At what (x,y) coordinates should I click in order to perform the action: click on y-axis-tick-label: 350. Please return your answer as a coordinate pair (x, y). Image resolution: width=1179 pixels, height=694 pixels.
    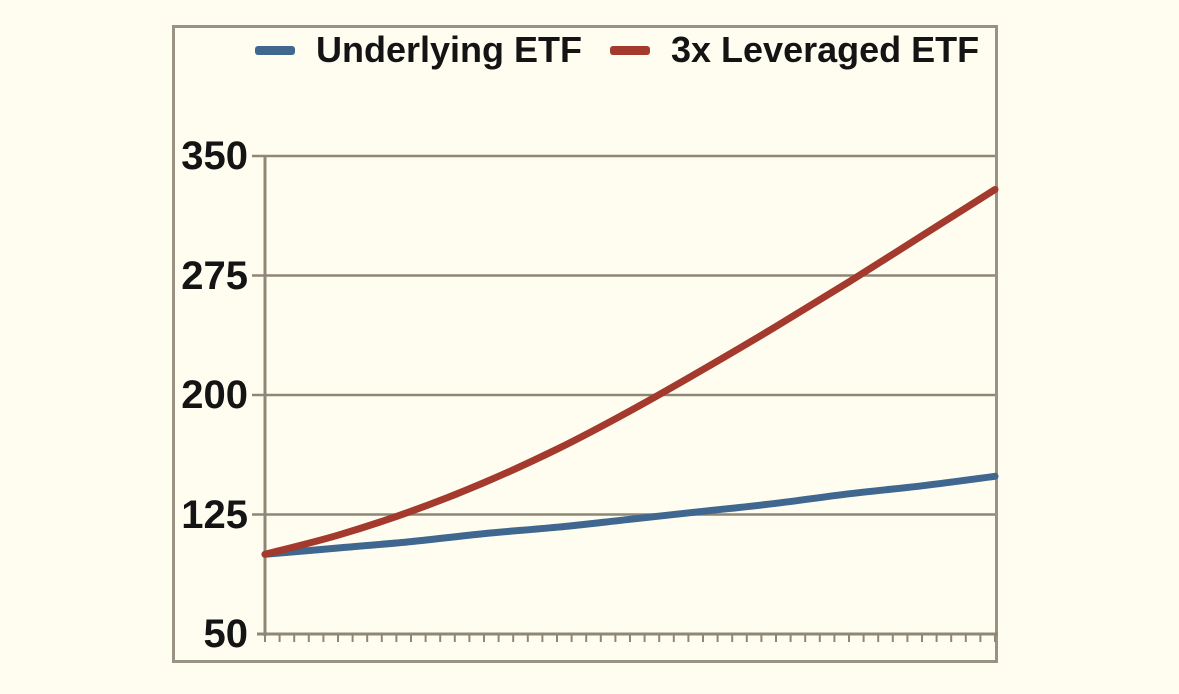
    Looking at the image, I should click on (214, 156).